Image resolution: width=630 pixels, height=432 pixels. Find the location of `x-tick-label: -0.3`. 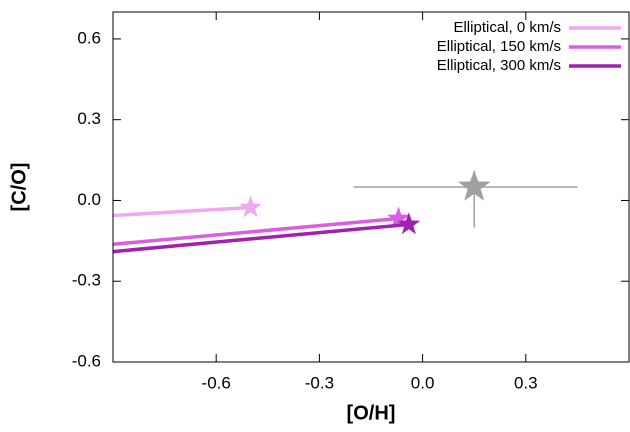

x-tick-label: -0.3 is located at coordinates (319, 382).